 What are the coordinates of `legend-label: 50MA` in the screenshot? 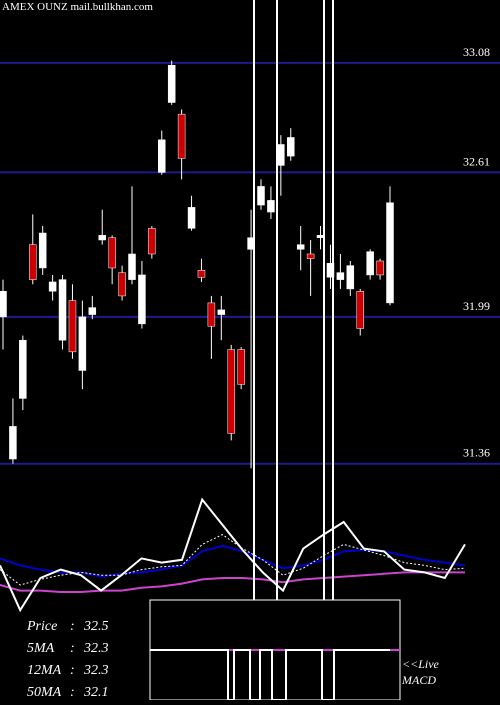 It's located at (44, 692).